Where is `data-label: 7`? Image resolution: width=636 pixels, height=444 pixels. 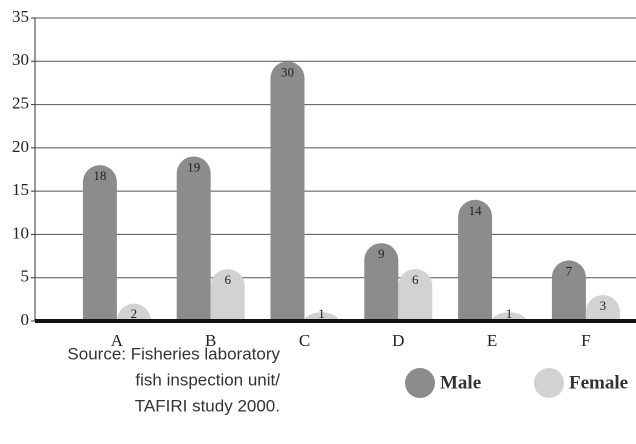 data-label: 7 is located at coordinates (569, 270).